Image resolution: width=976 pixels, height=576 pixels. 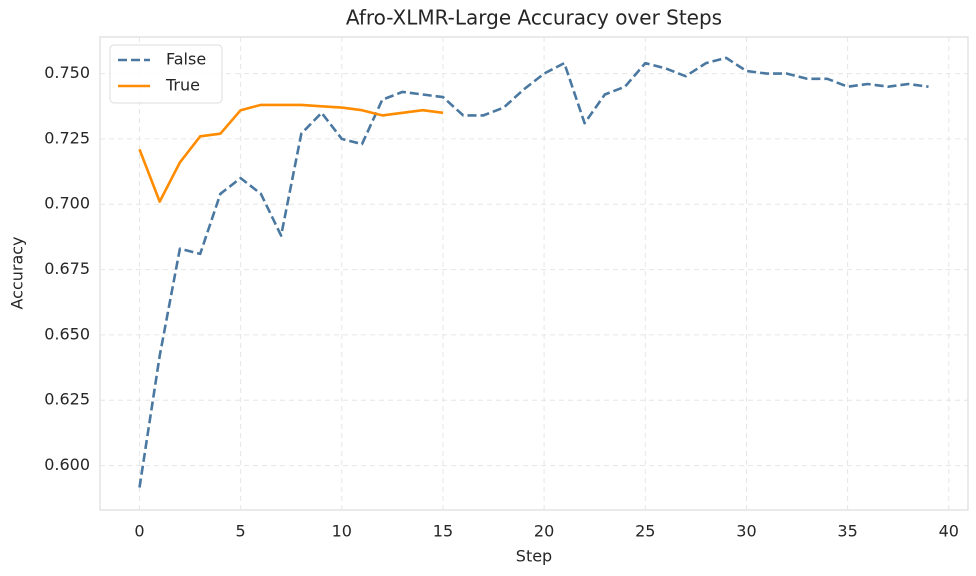 What do you see at coordinates (67, 72) in the screenshot?
I see `y-tick-label: 0.750` at bounding box center [67, 72].